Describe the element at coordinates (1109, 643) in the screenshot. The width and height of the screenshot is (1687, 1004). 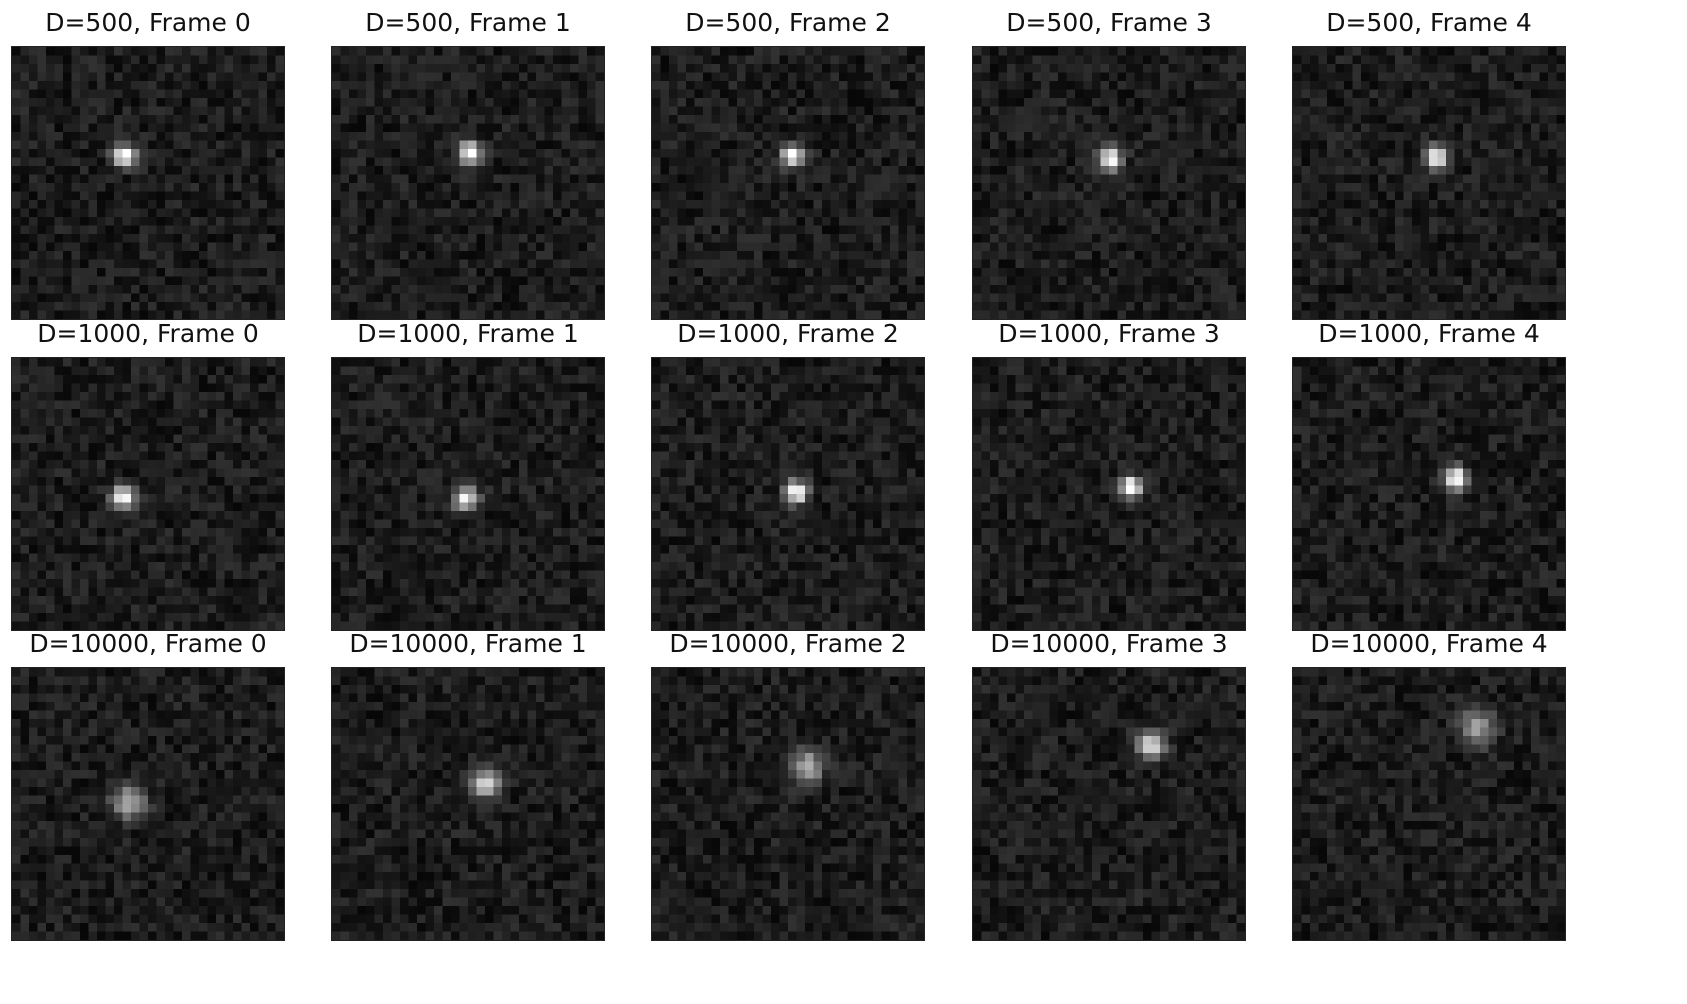
I see `frame-title: D=10000, Frame 3` at that location.